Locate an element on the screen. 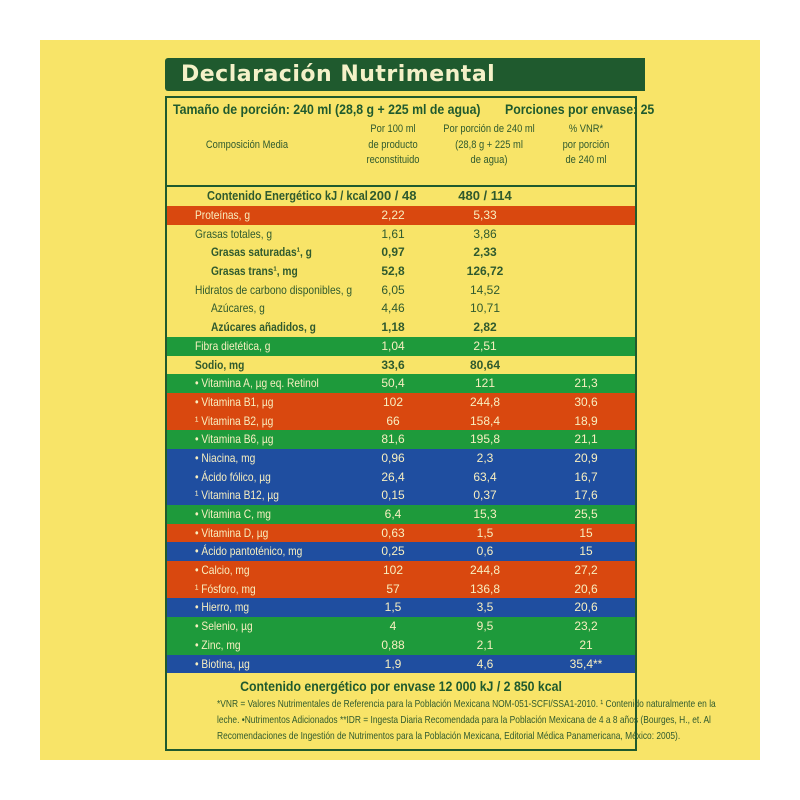 The width and height of the screenshot is (800, 800). table-row: • Hierro, mg 1,5 3,5 20,6 is located at coordinates (401, 608).